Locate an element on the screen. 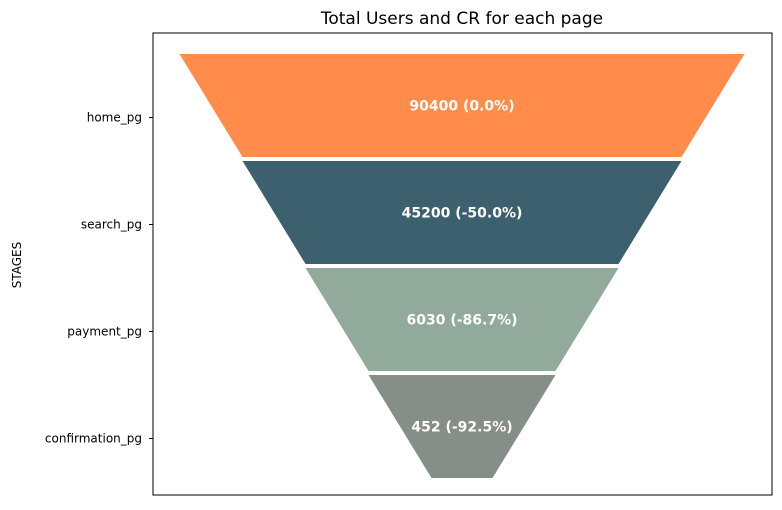 The width and height of the screenshot is (782, 510). funnel-stage-home-pg is located at coordinates (462, 105).